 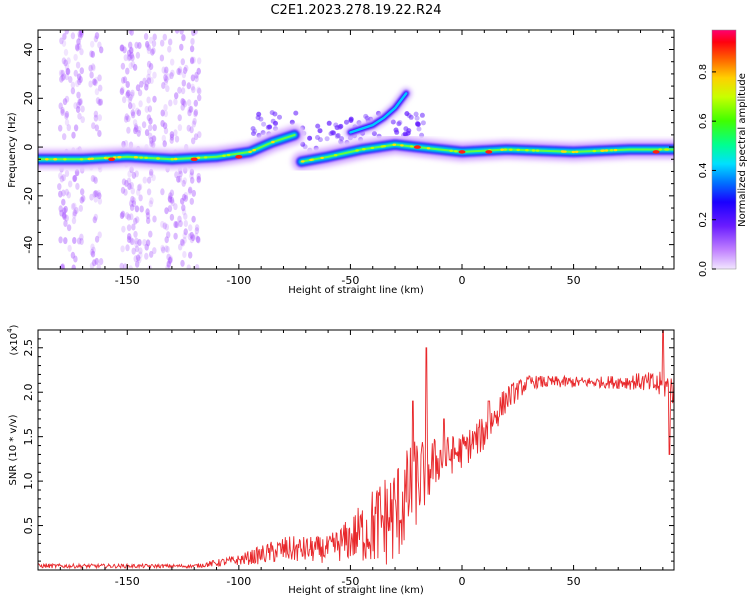 I want to click on heatmap-peak, so click(x=239, y=157).